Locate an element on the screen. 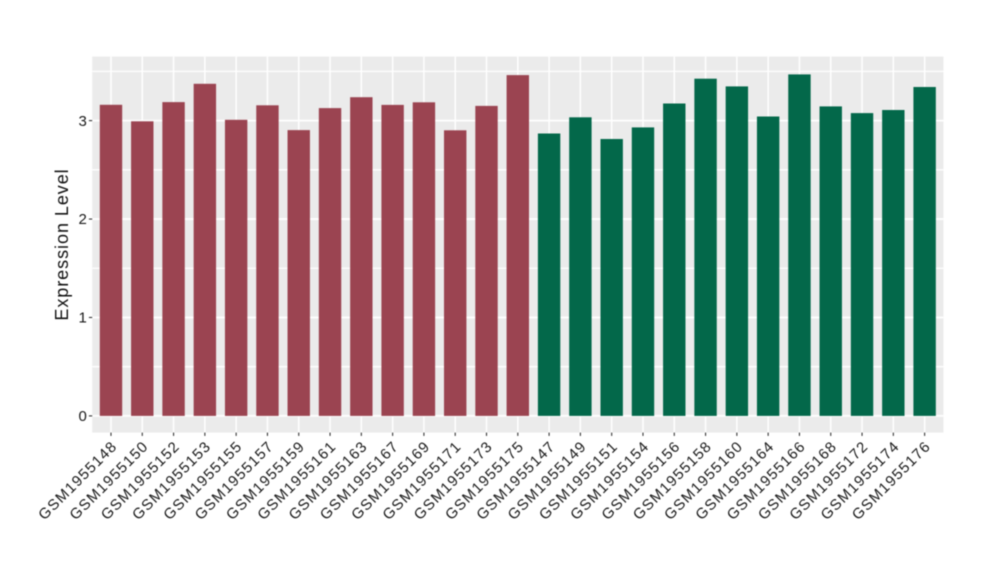 The height and width of the screenshot is (580, 1000). svg-text: 3 is located at coordinates (83, 121).